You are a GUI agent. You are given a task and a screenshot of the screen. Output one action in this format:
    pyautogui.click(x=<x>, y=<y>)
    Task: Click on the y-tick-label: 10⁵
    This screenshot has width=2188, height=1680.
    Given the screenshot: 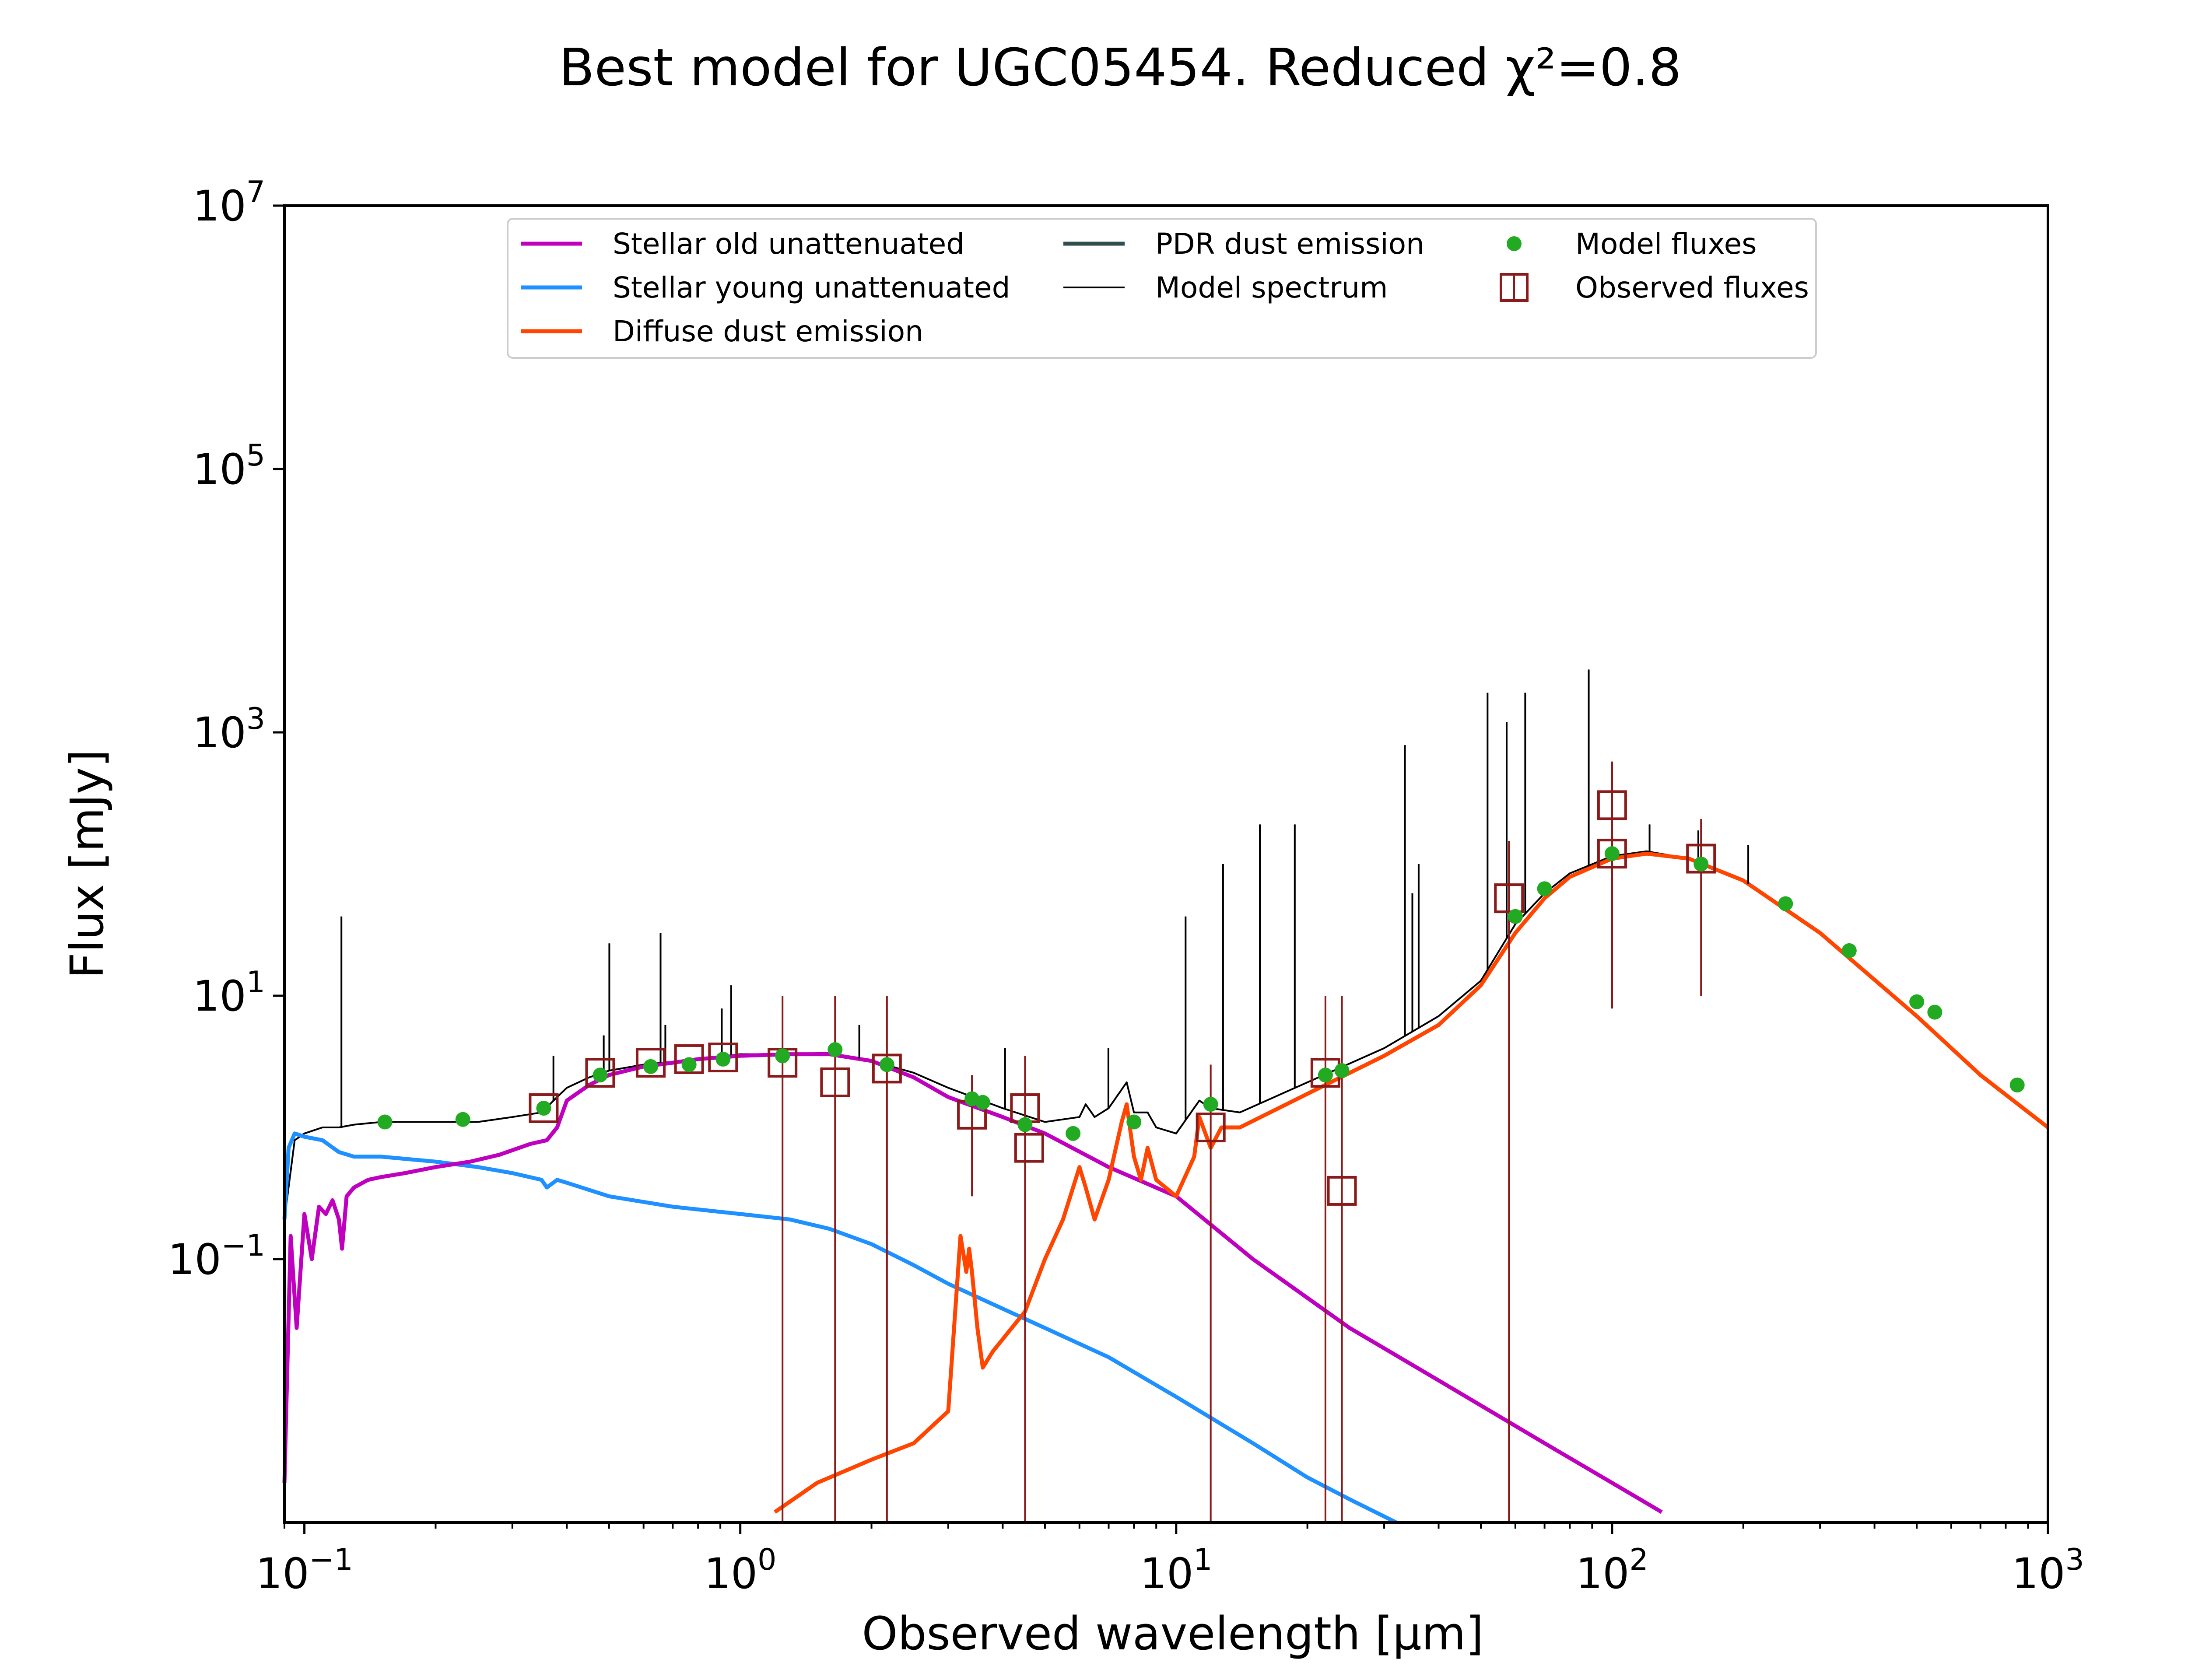 What is the action you would take?
    pyautogui.click(x=229, y=466)
    